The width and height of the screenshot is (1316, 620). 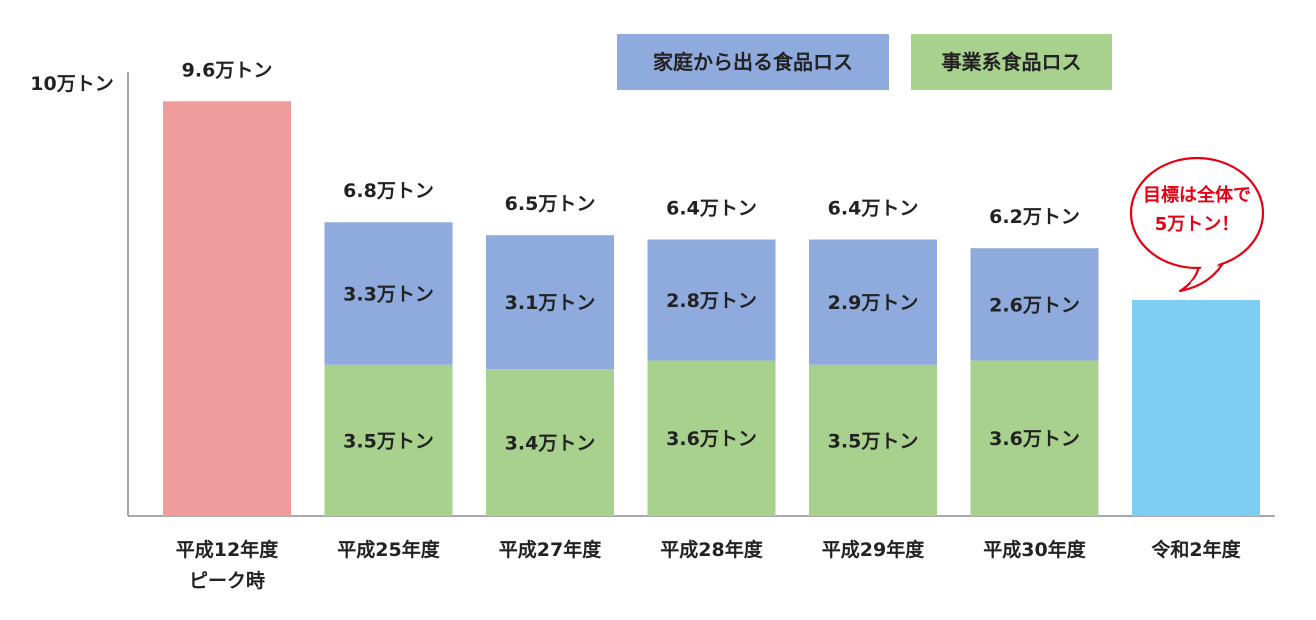 I want to click on segment-label-business-1: 3.5万トン, so click(x=388, y=441).